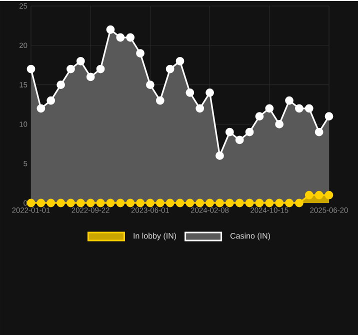 The image size is (358, 335). Describe the element at coordinates (250, 236) in the screenshot. I see `legend-label: Casino (IN)` at that location.